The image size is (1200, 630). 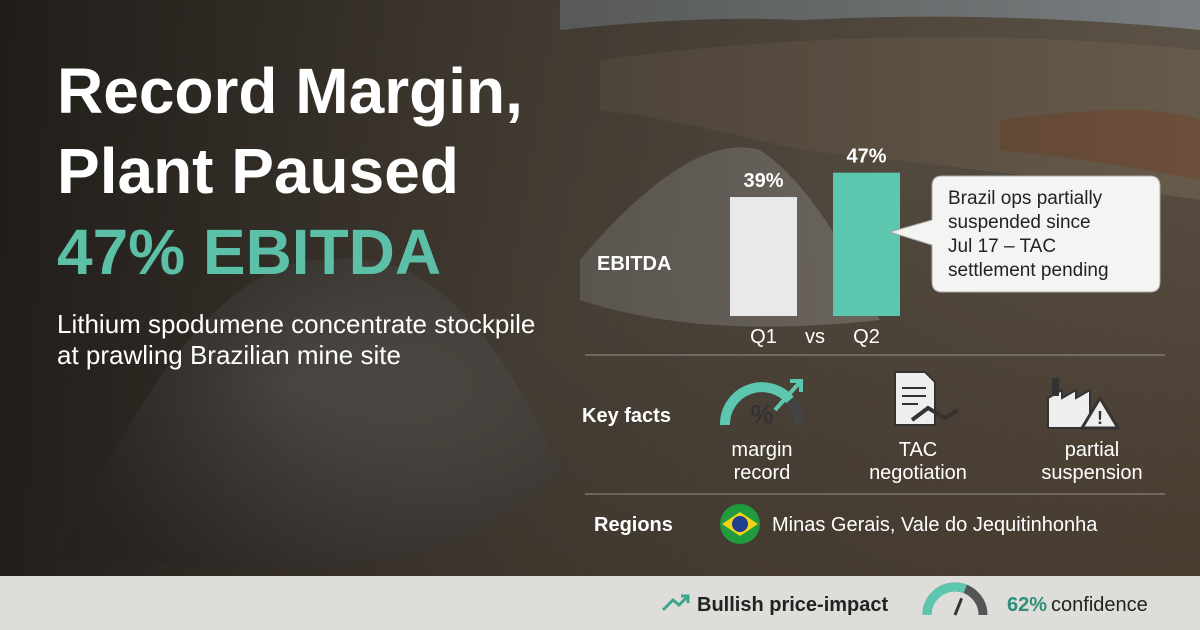 What do you see at coordinates (1019, 222) in the screenshot?
I see `callout-text: suspended since` at bounding box center [1019, 222].